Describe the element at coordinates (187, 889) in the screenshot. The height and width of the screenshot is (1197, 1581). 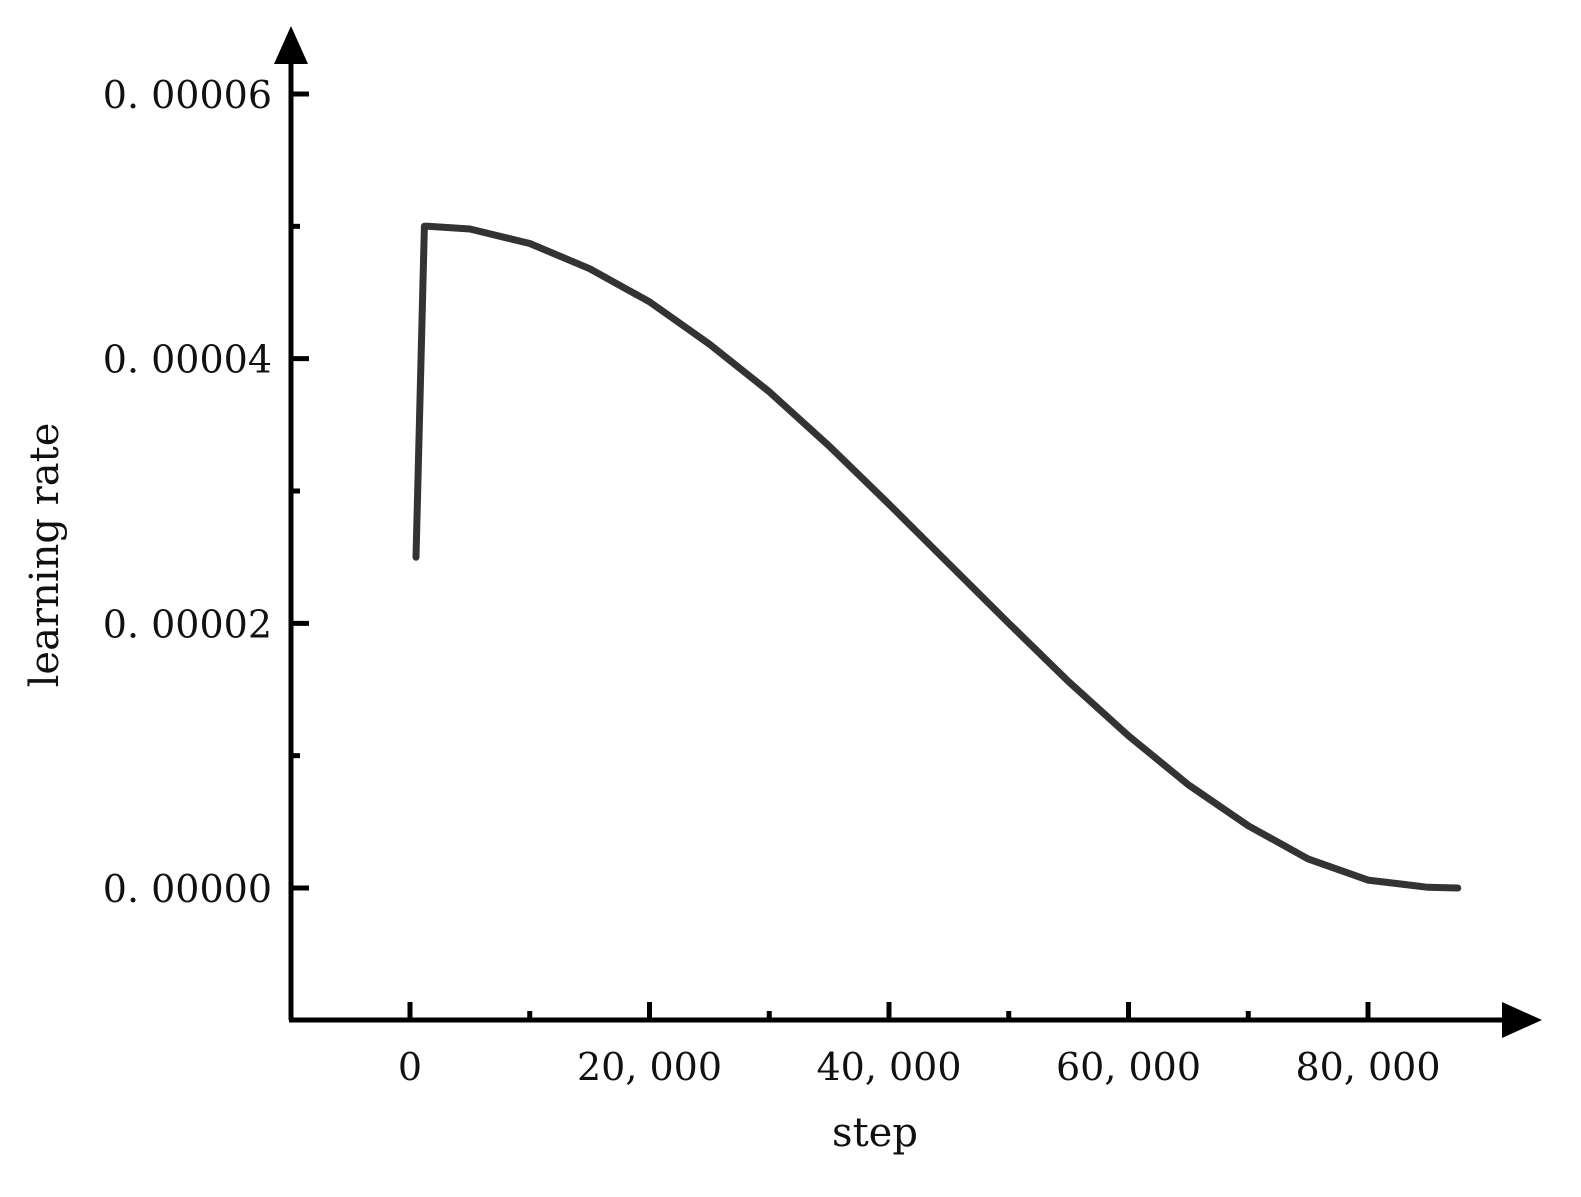
I see `y-tick-label: 0. 00000` at that location.